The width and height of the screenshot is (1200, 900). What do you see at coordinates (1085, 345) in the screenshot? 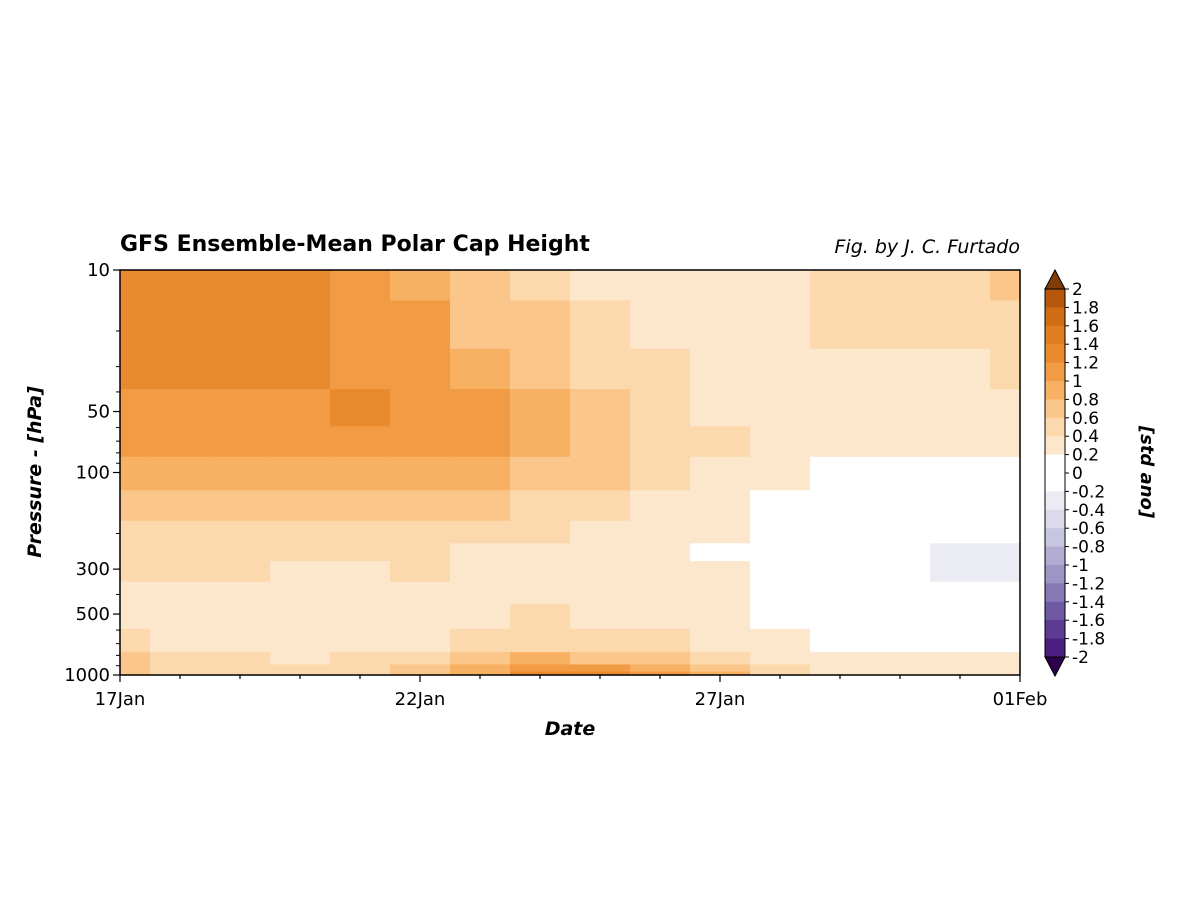
I see `colorbar-tick-label: 1.4` at bounding box center [1085, 345].